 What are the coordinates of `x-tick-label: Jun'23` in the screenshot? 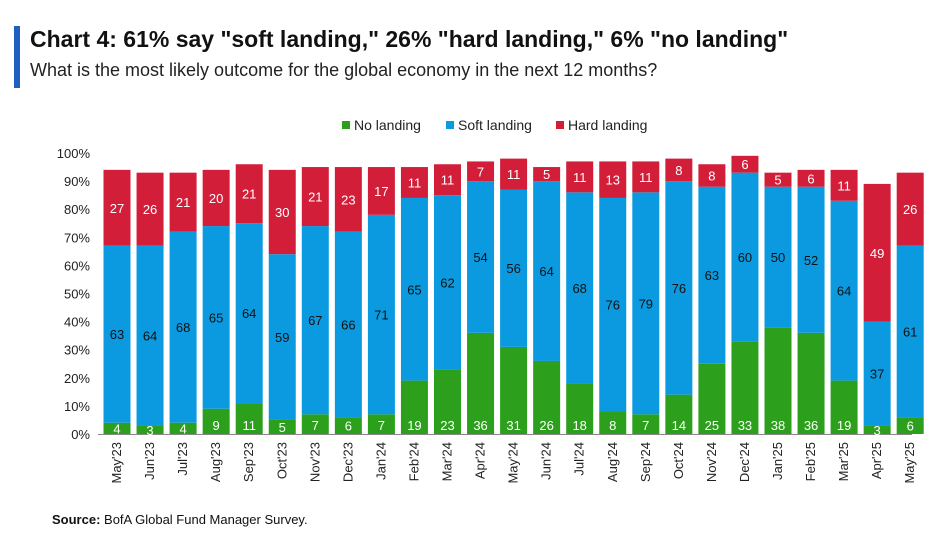 It's located at (149, 461).